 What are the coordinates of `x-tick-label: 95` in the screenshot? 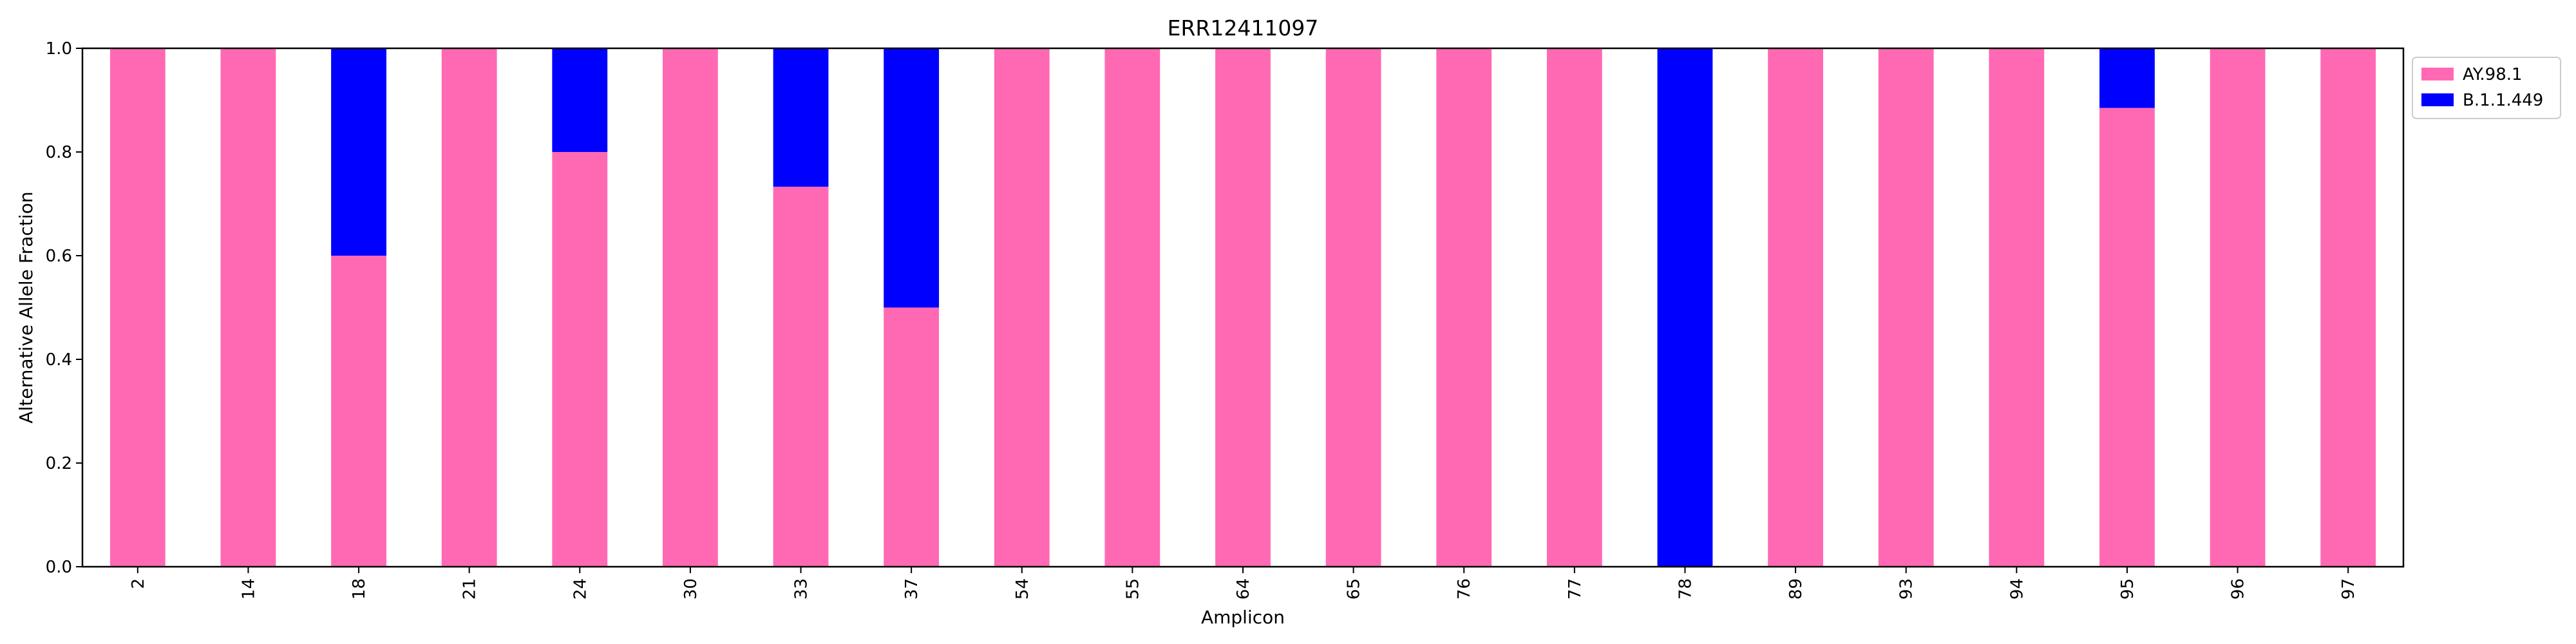 It's located at (2127, 589).